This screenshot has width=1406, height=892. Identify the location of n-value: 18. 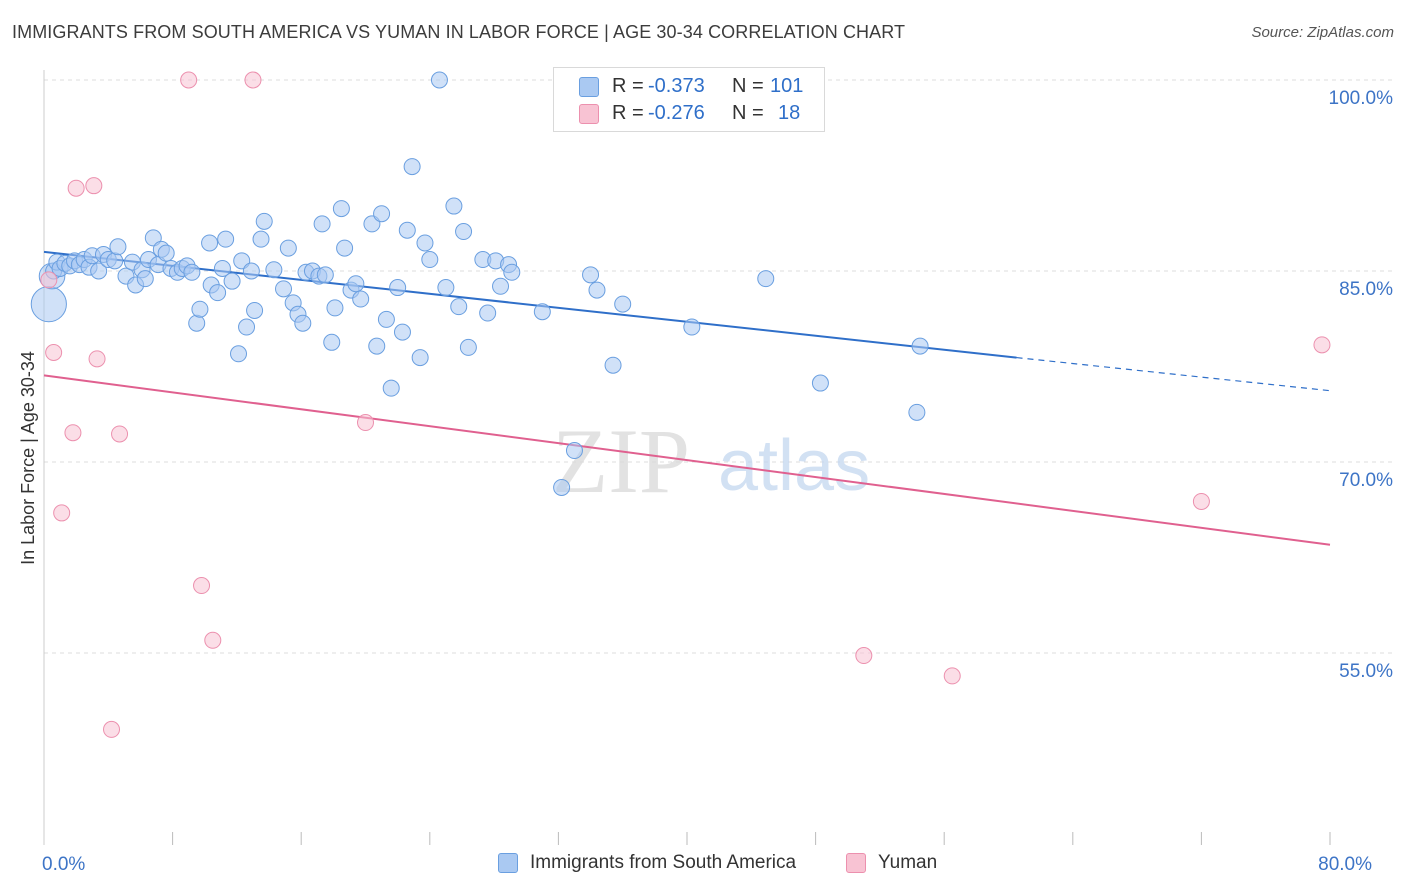
(789, 113).